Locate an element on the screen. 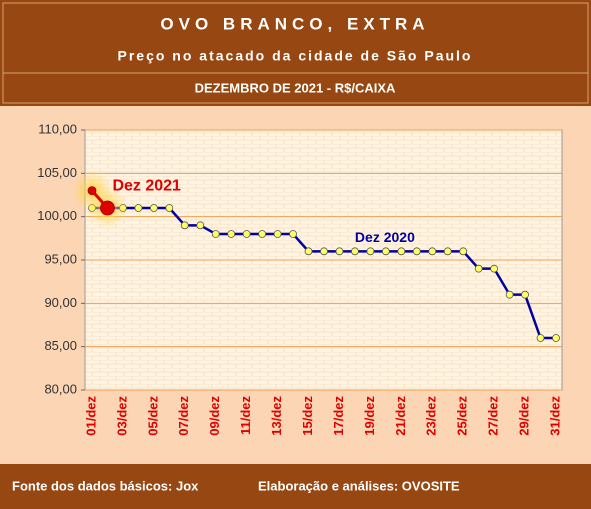 The width and height of the screenshot is (591, 509). source: Fonte dos dados básicos: Jox is located at coordinates (105, 485).